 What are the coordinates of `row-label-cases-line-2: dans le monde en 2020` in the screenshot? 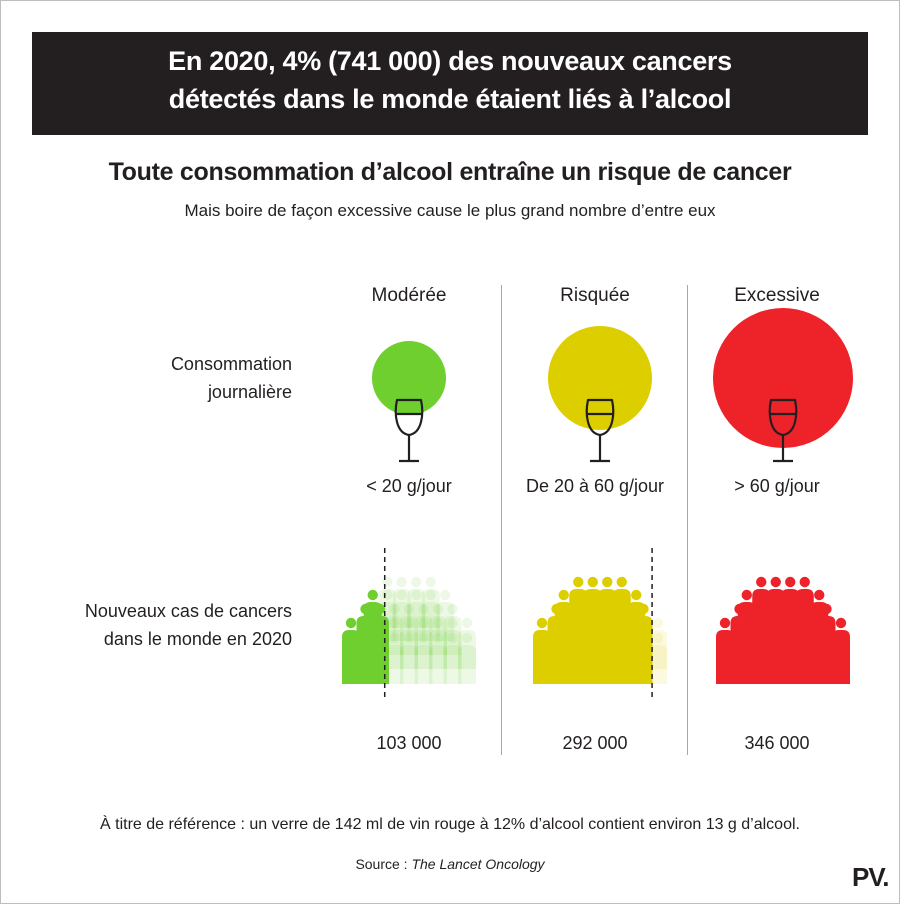 It's located at (197, 639).